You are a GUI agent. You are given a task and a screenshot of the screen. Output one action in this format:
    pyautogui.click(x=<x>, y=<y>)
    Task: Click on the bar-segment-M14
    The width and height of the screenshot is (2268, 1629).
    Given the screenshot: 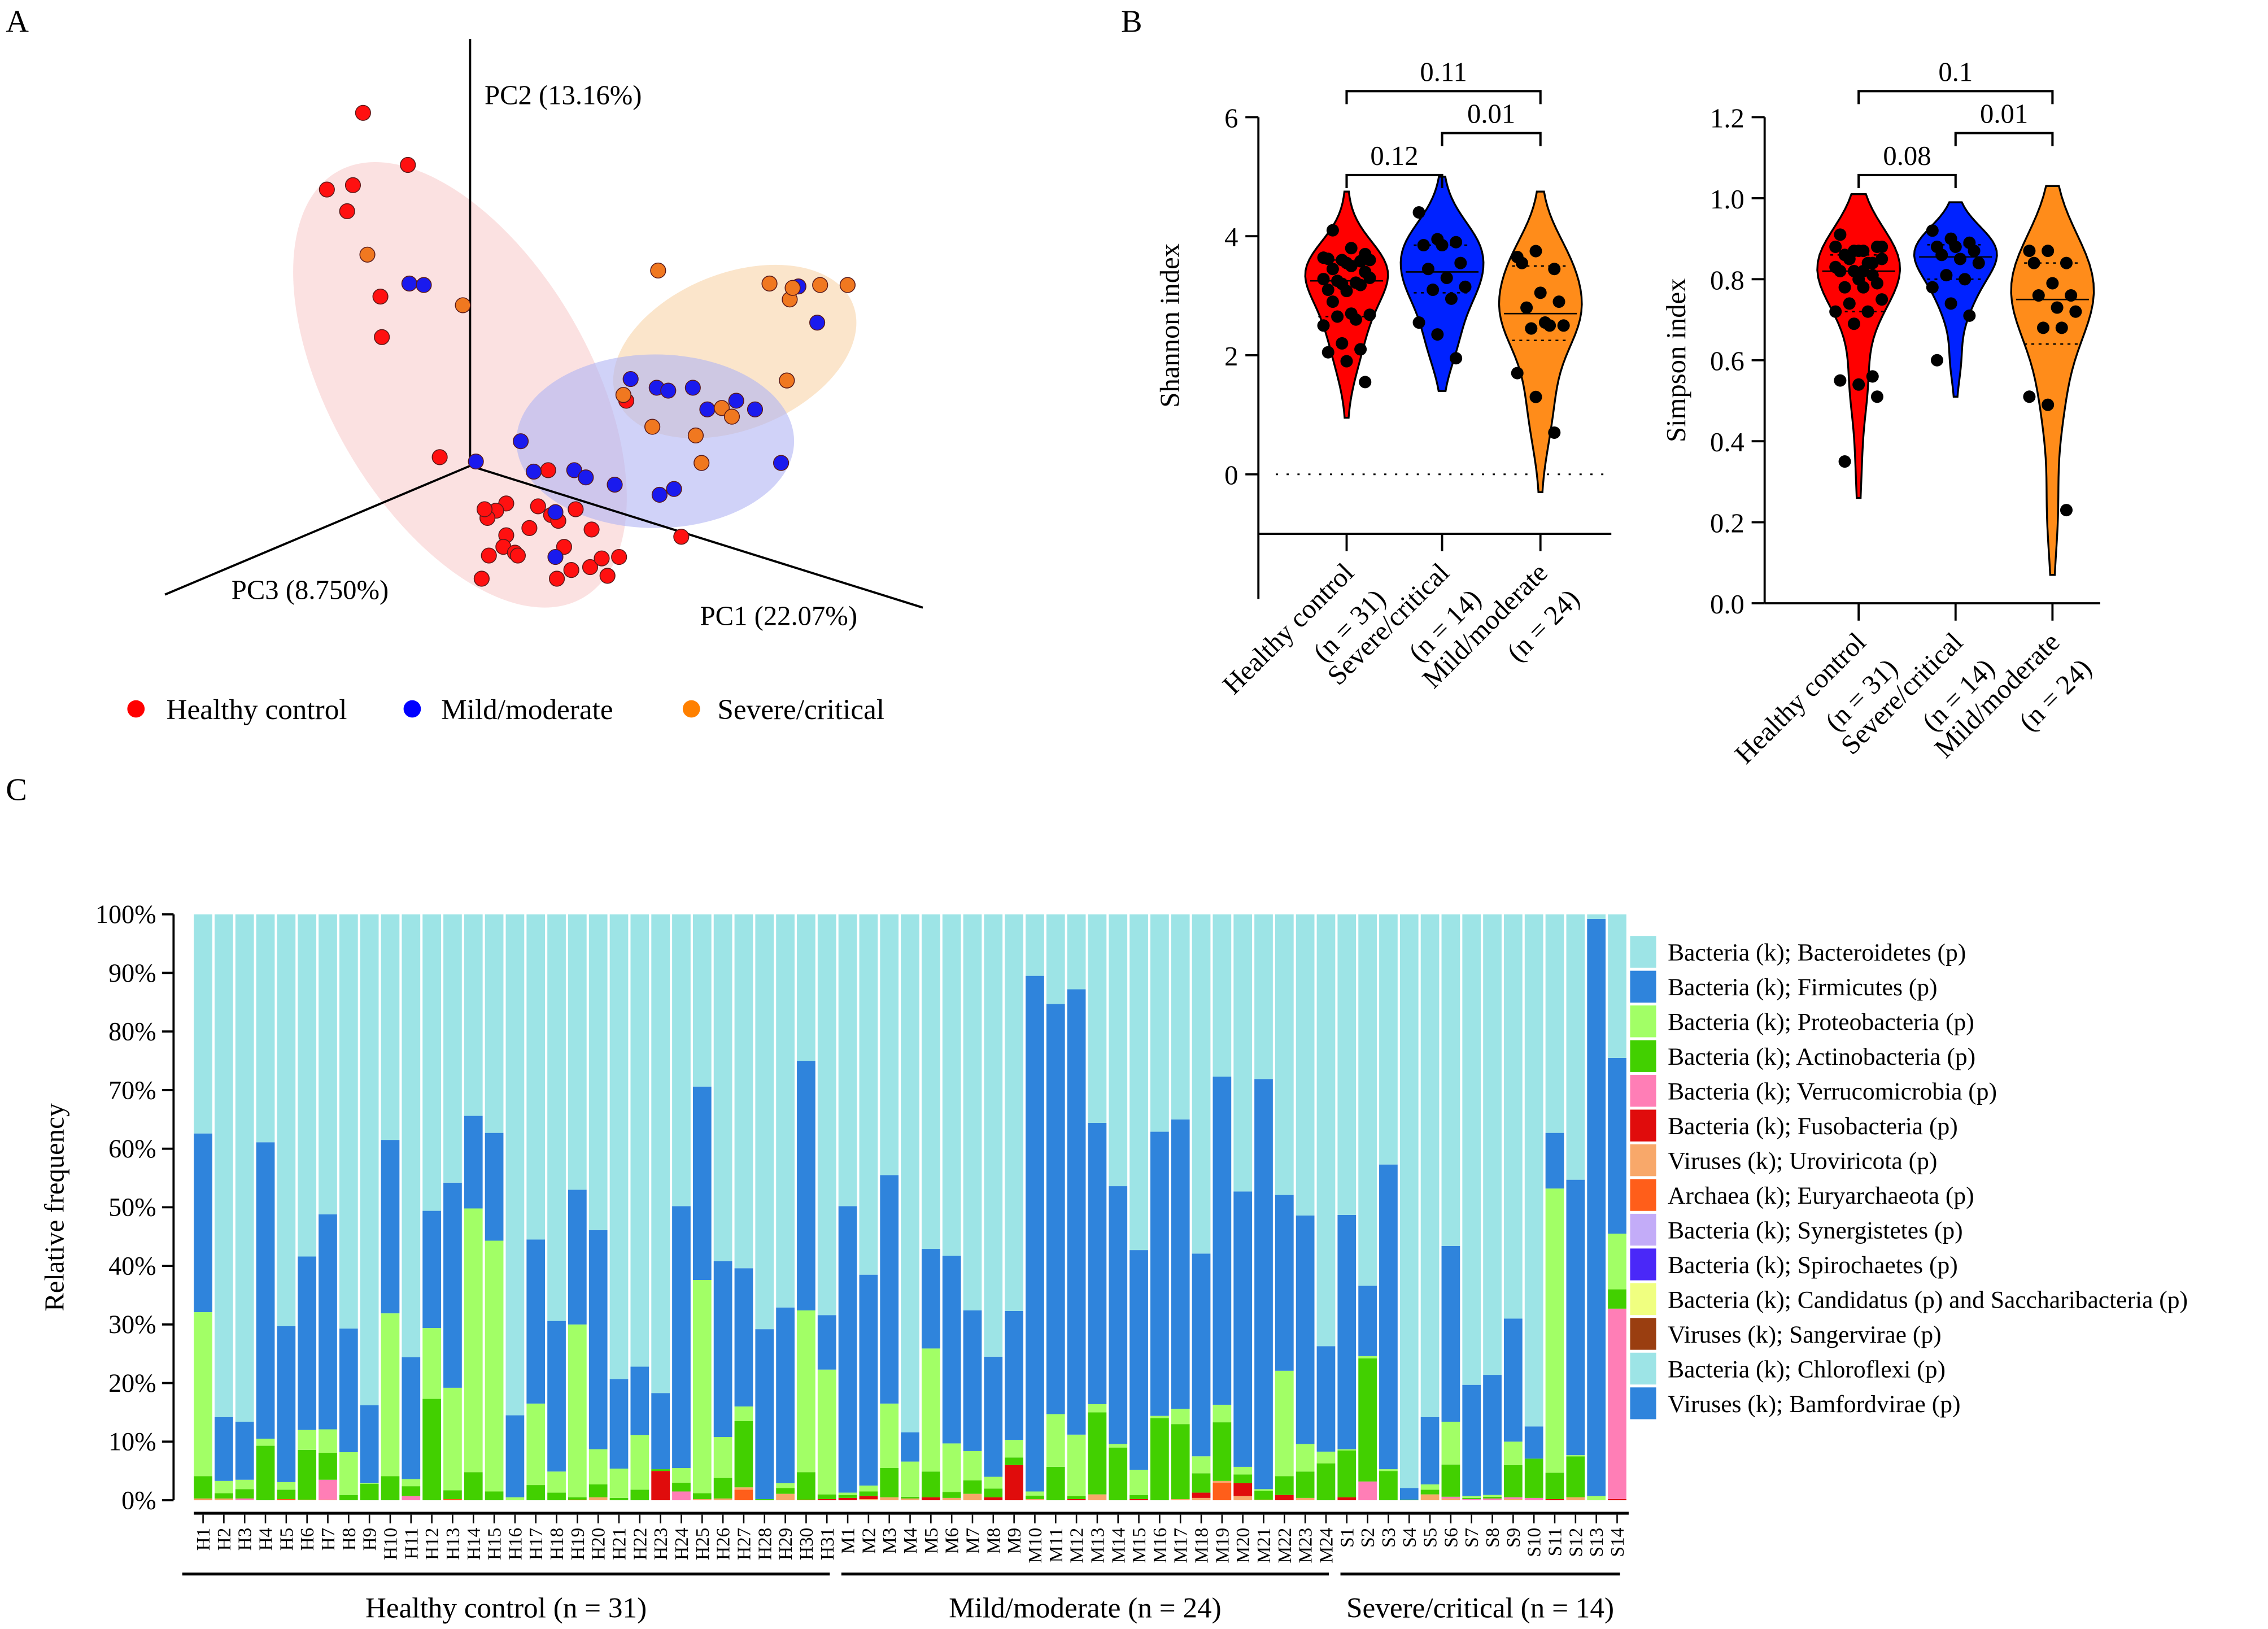 What is the action you would take?
    pyautogui.click(x=1118, y=1446)
    